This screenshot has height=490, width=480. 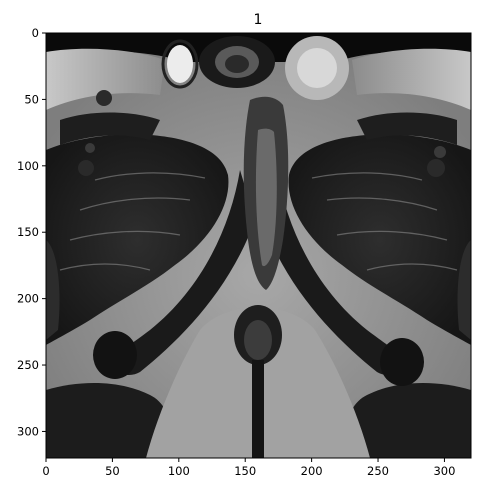 I want to click on figure-title: 1, so click(x=258, y=20).